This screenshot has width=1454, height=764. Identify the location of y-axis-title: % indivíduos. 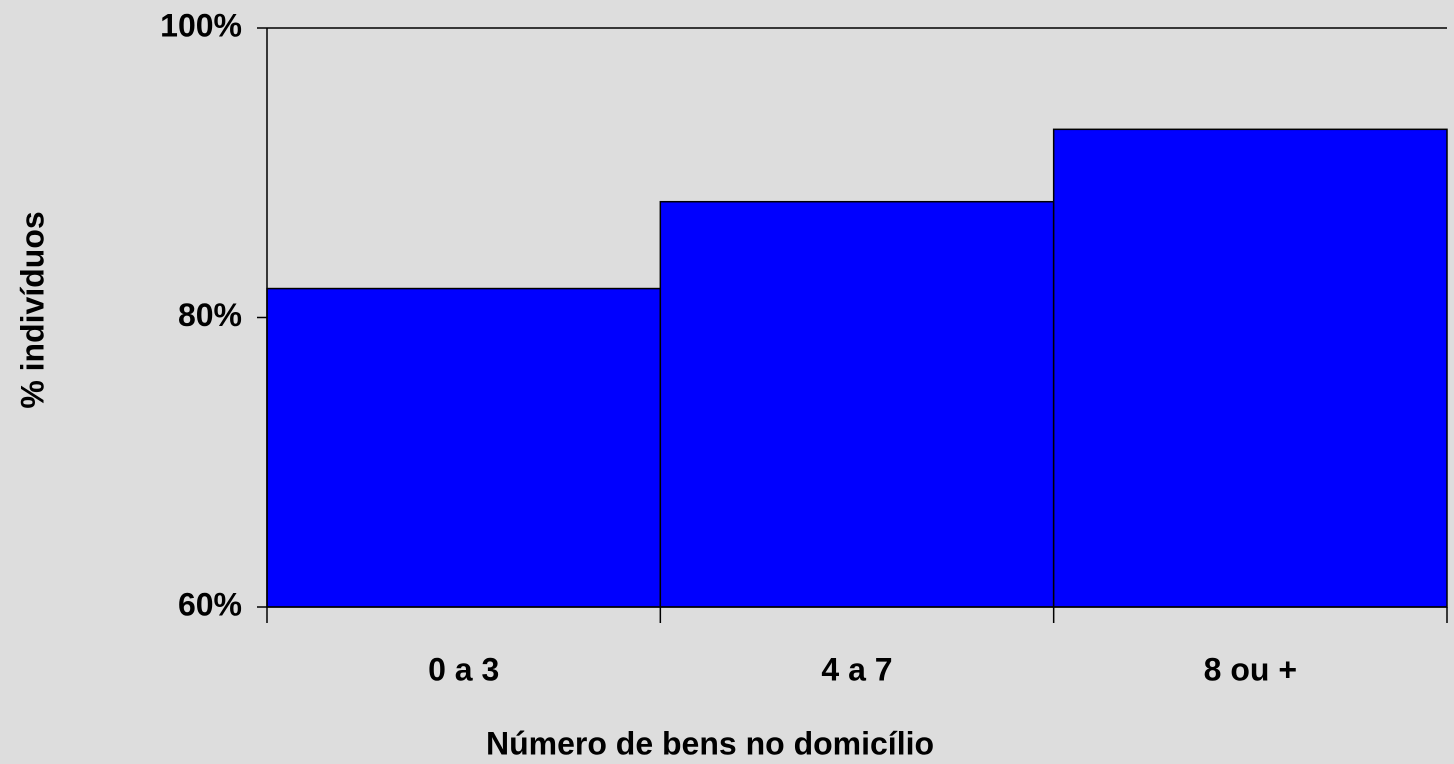
(32, 309).